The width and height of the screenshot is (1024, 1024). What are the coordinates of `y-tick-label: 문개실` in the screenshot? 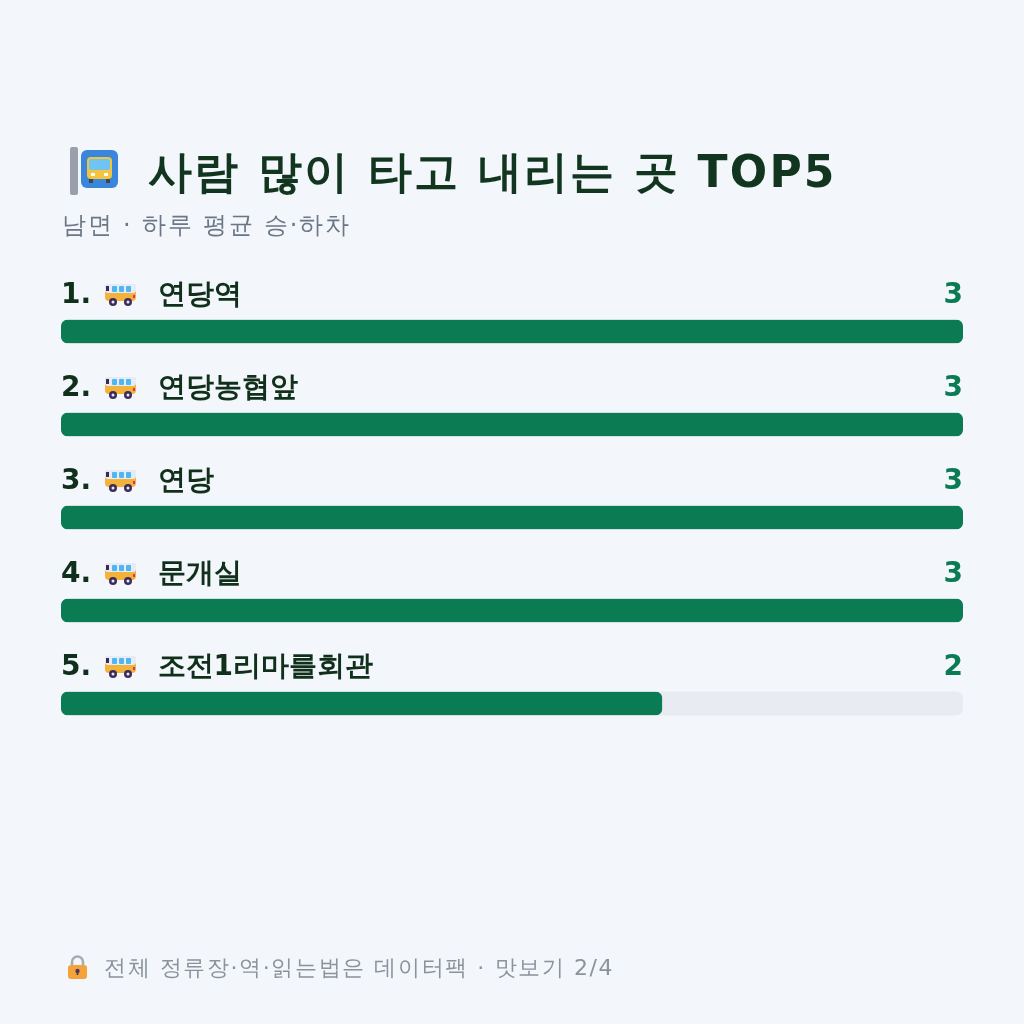 It's located at (199, 572).